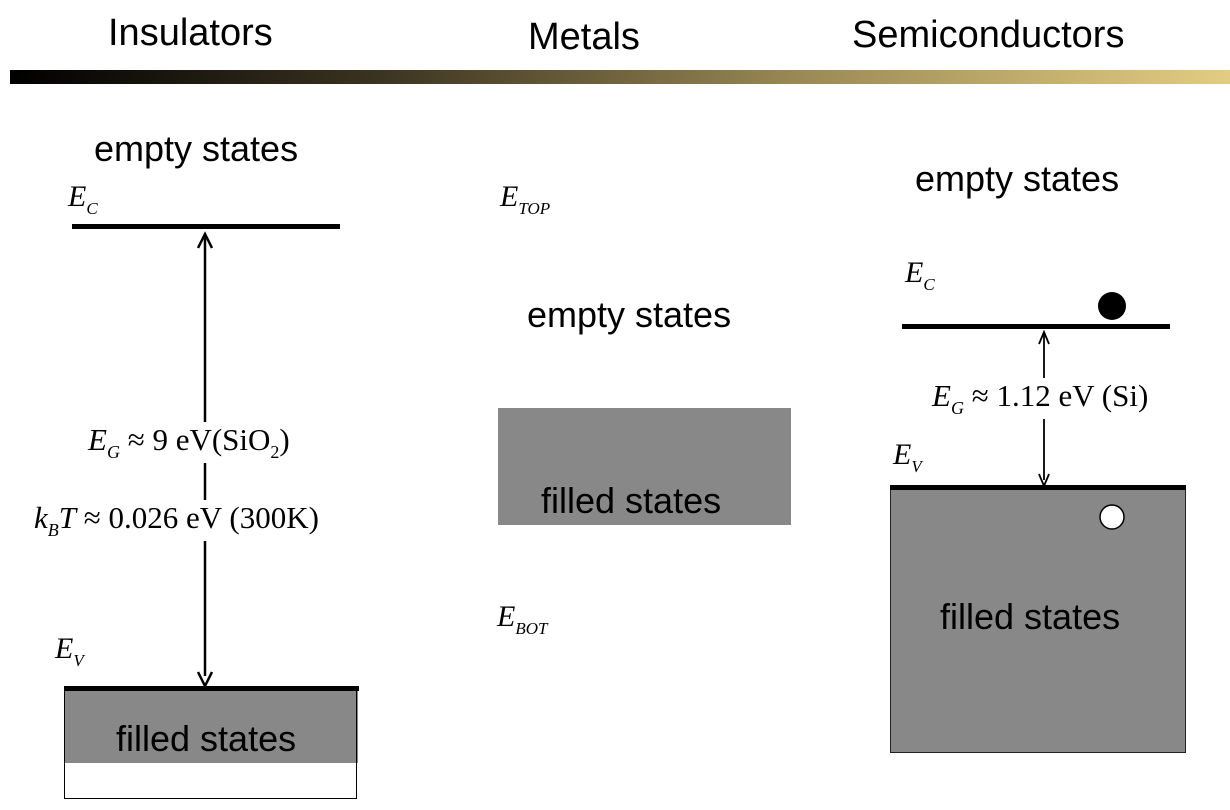 The height and width of the screenshot is (810, 1230). What do you see at coordinates (1112, 306) in the screenshot?
I see `electron-dot` at bounding box center [1112, 306].